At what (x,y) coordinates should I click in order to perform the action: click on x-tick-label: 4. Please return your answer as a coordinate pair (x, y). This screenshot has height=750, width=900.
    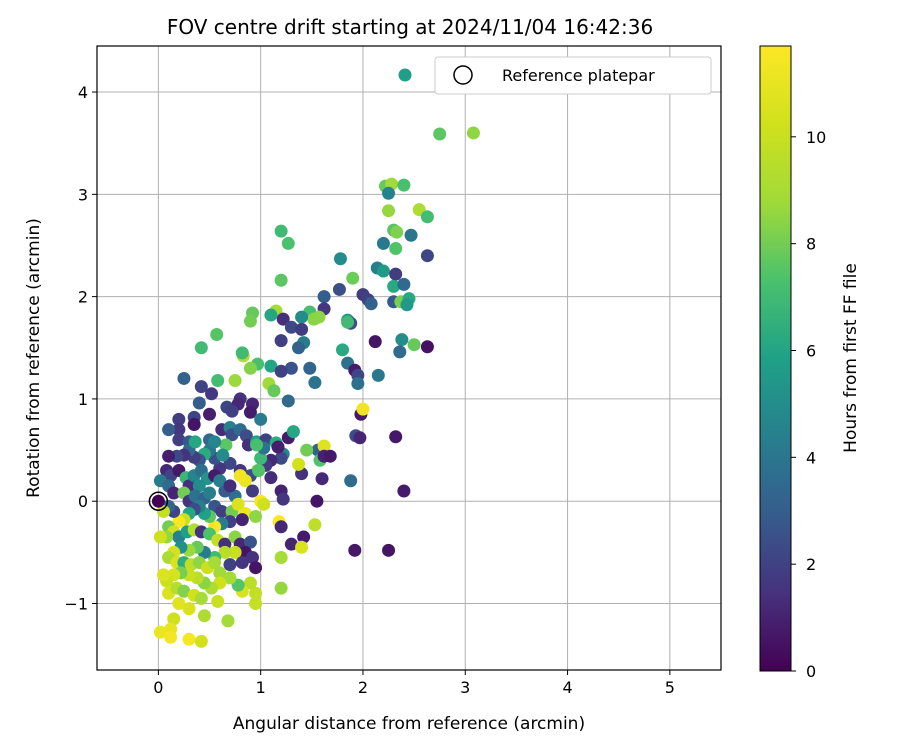
    Looking at the image, I should click on (567, 687).